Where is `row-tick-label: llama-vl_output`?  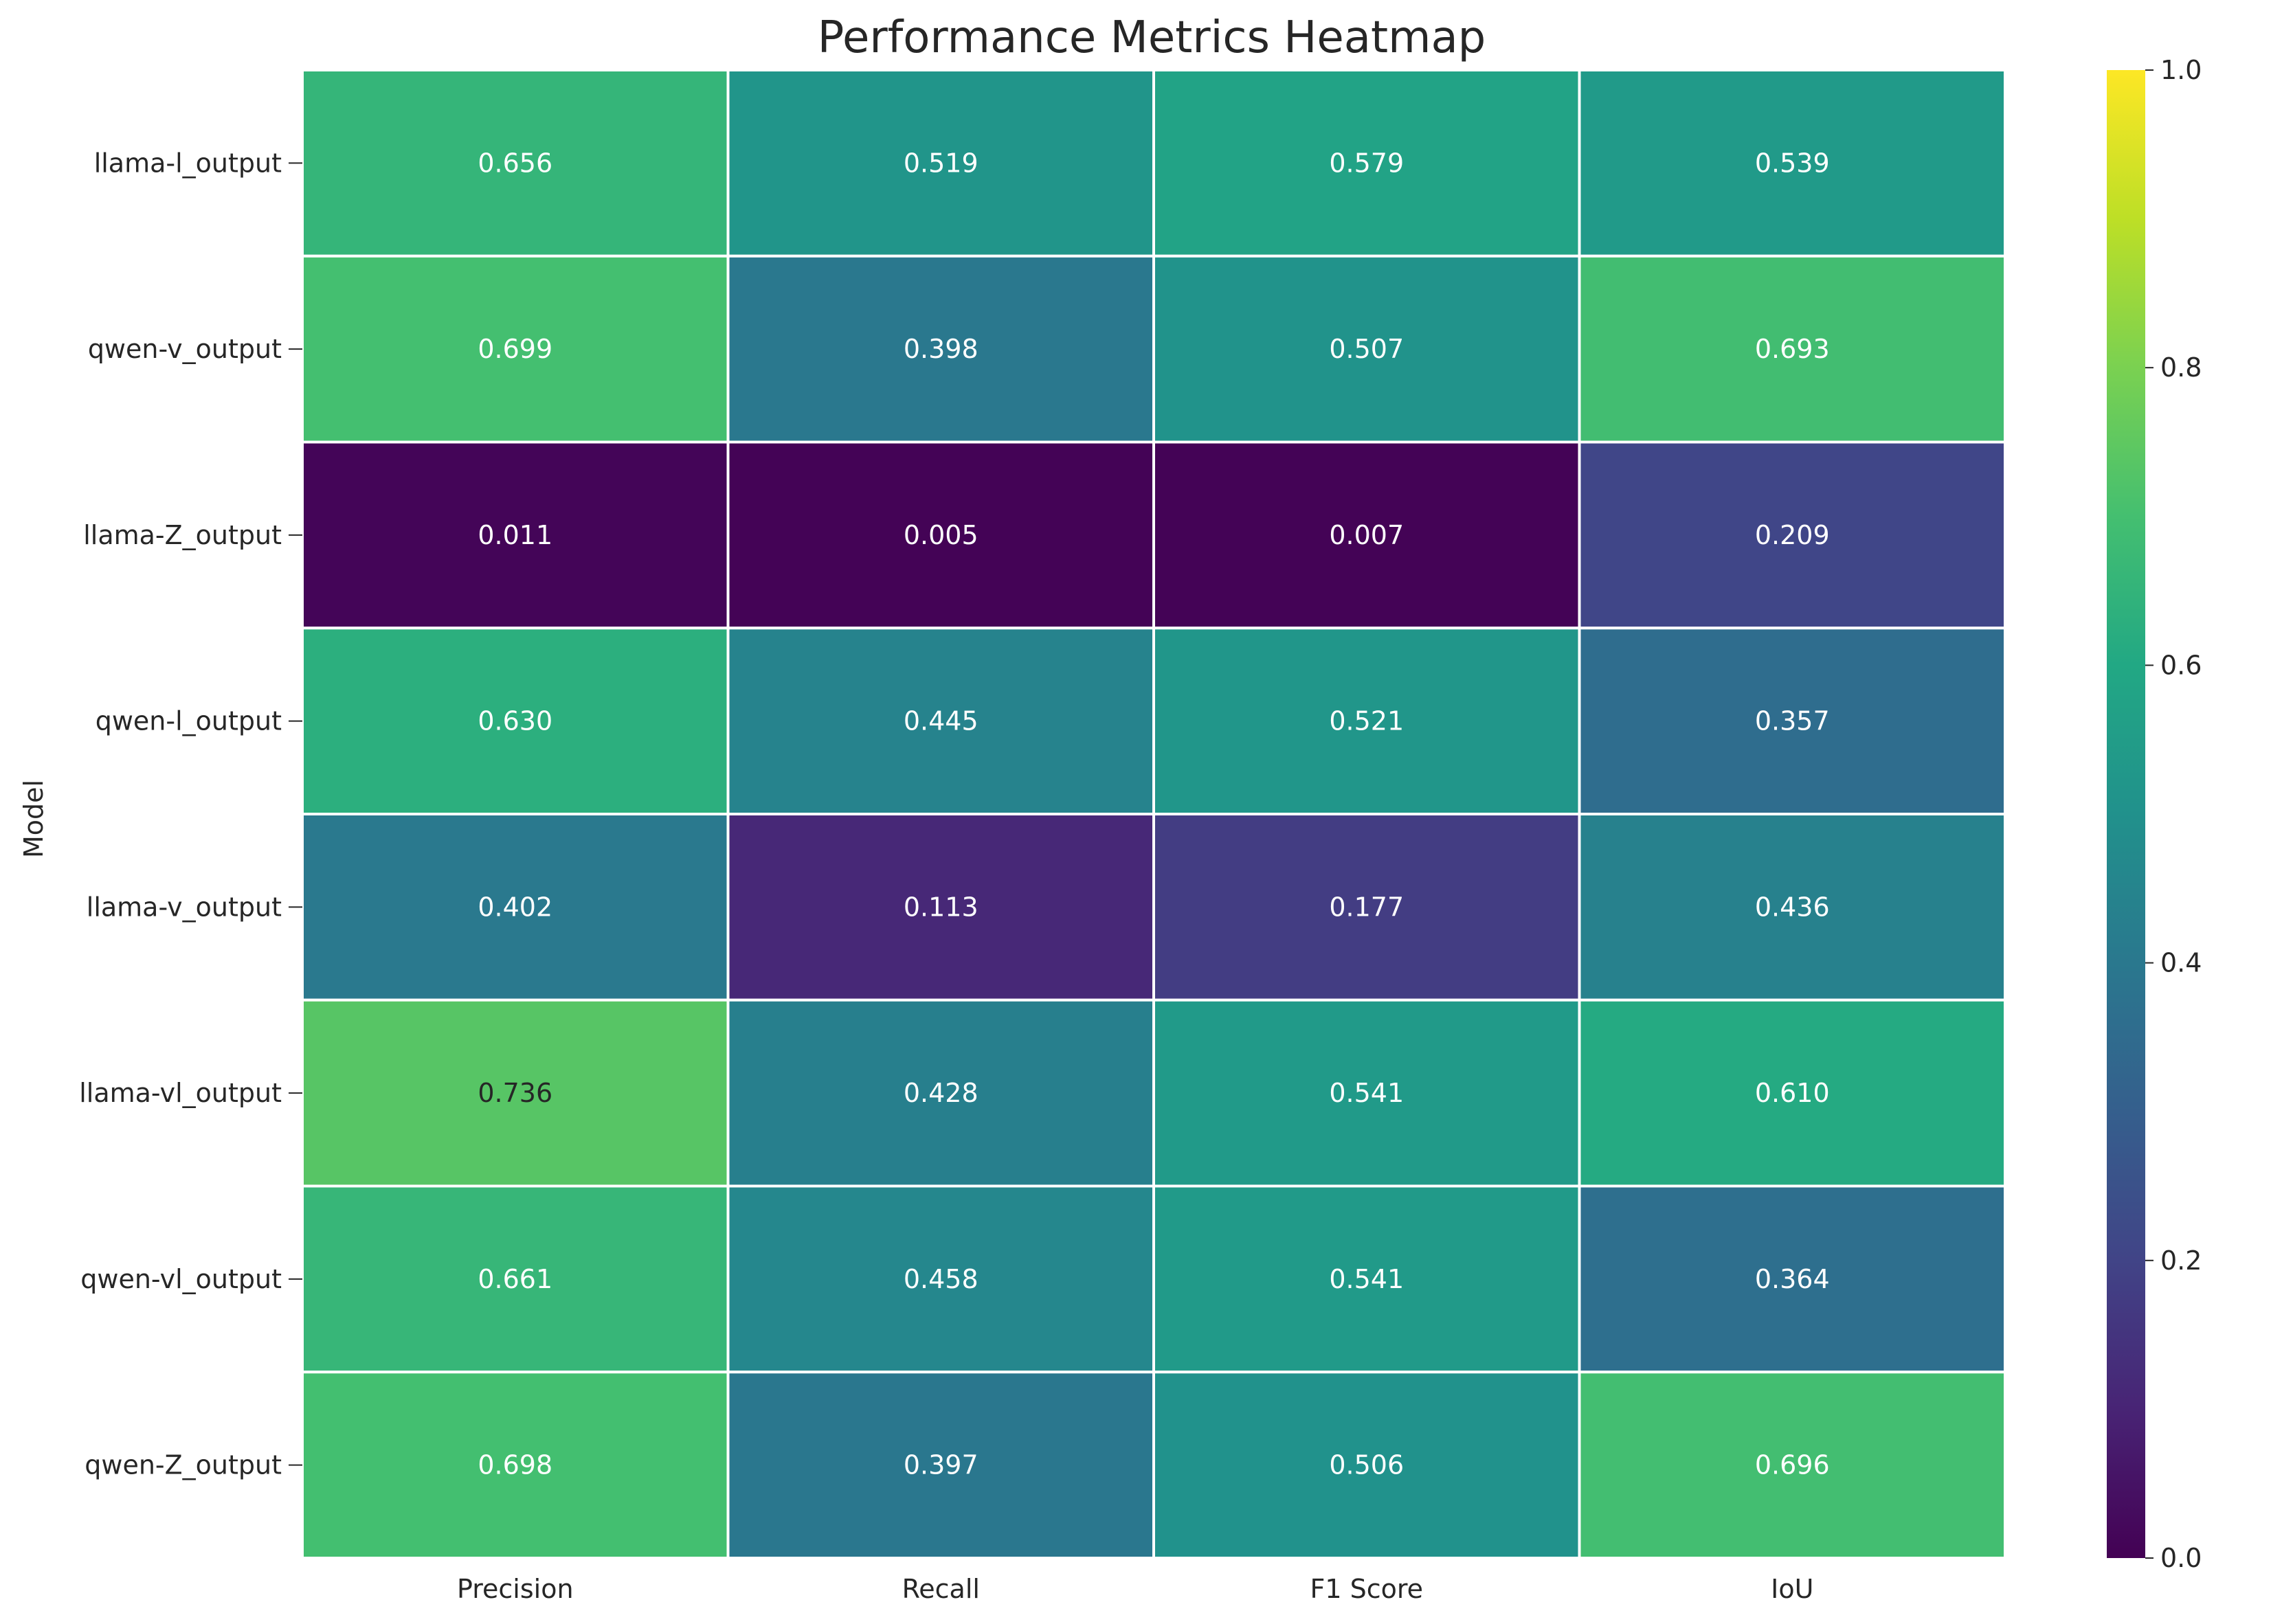 row-tick-label: llama-vl_output is located at coordinates (181, 1093).